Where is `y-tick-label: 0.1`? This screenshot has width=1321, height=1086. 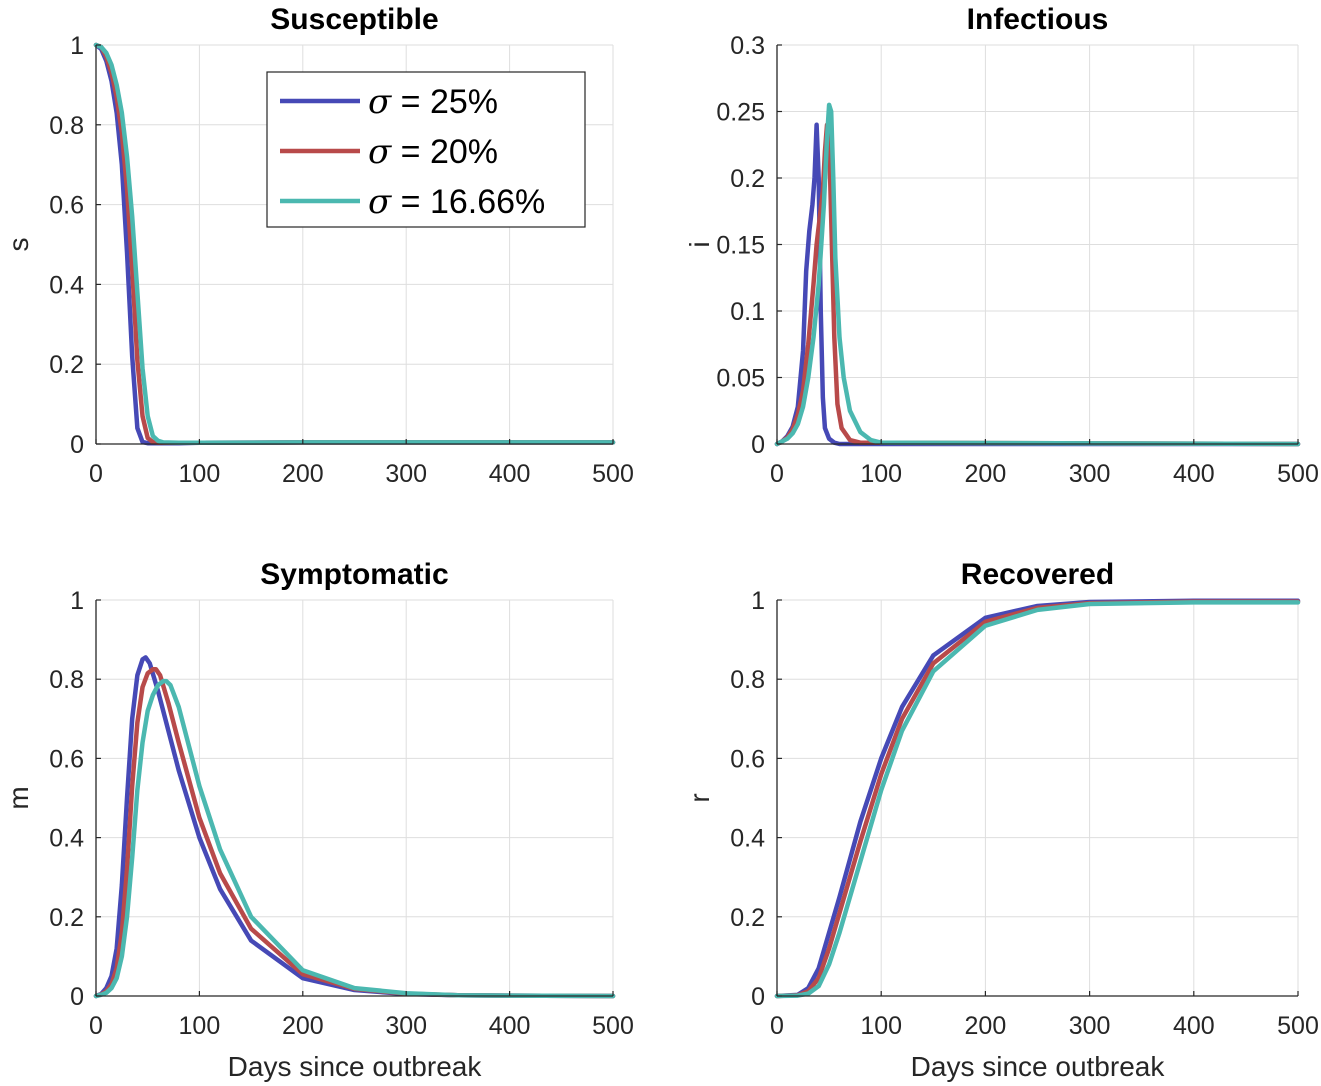 y-tick-label: 0.1 is located at coordinates (747, 312).